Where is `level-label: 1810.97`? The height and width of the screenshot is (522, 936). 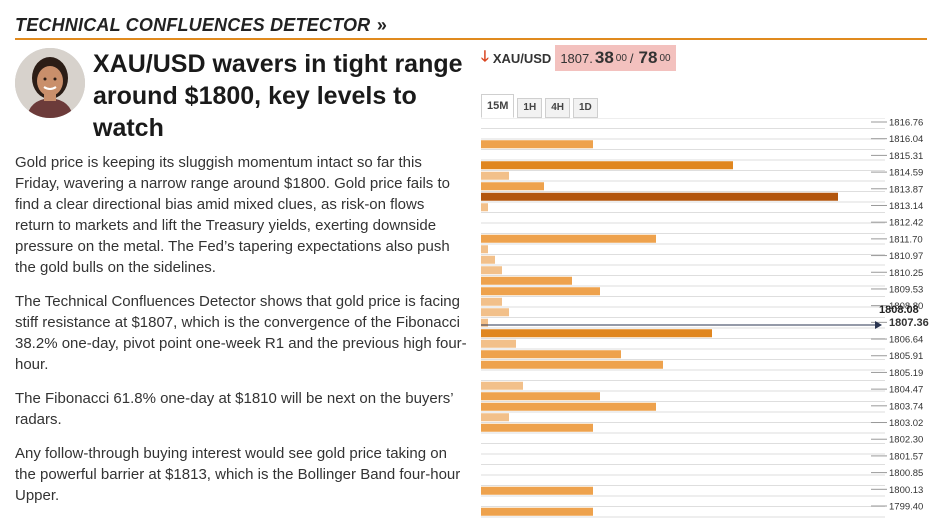 level-label: 1810.97 is located at coordinates (906, 256).